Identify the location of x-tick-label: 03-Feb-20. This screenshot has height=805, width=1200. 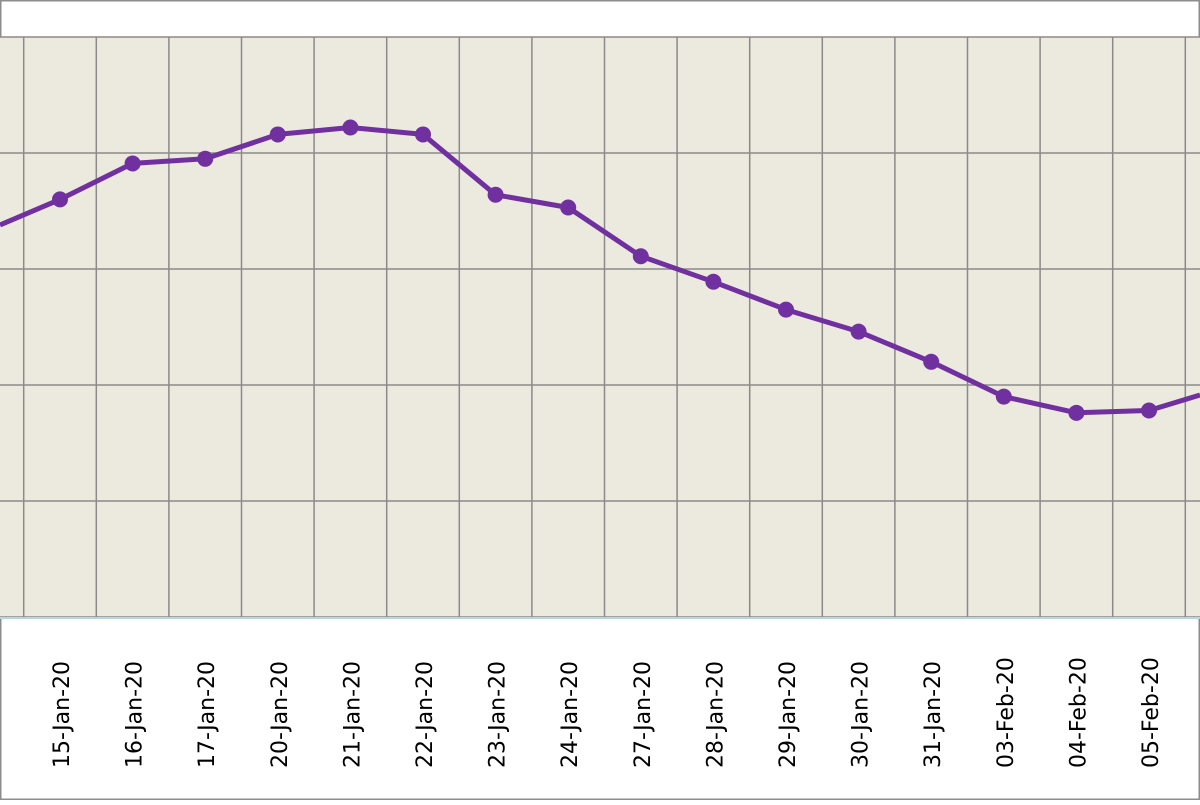
(1006, 712).